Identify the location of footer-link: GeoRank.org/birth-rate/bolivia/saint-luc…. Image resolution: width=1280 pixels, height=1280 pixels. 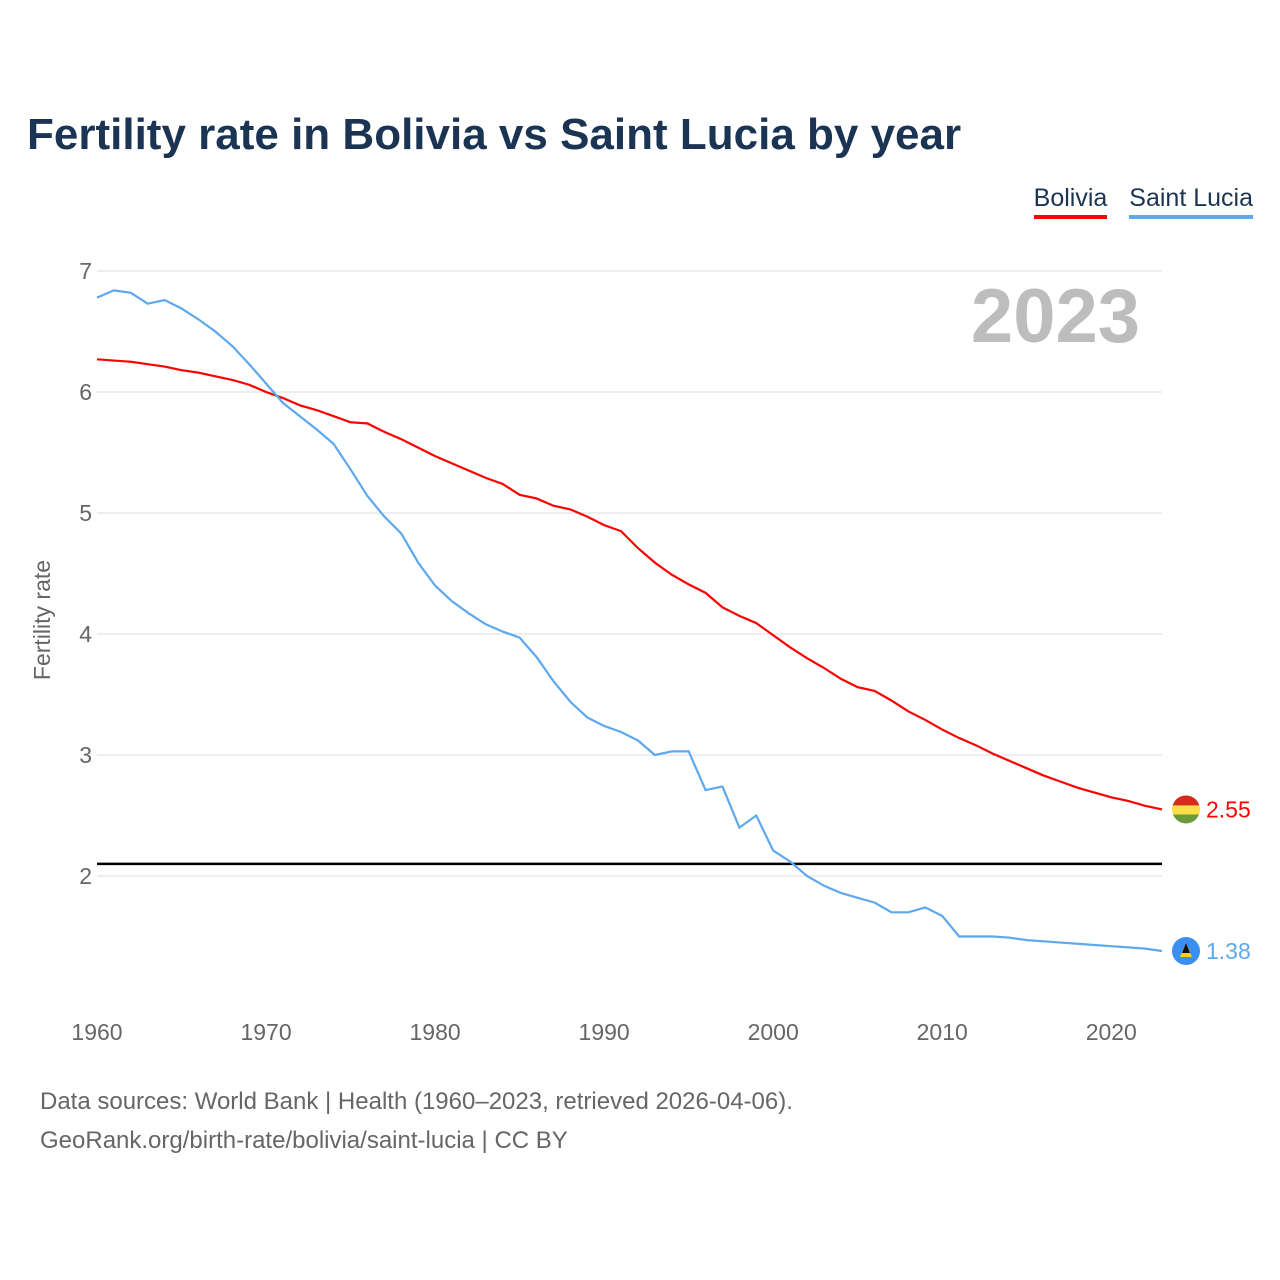
(304, 1140).